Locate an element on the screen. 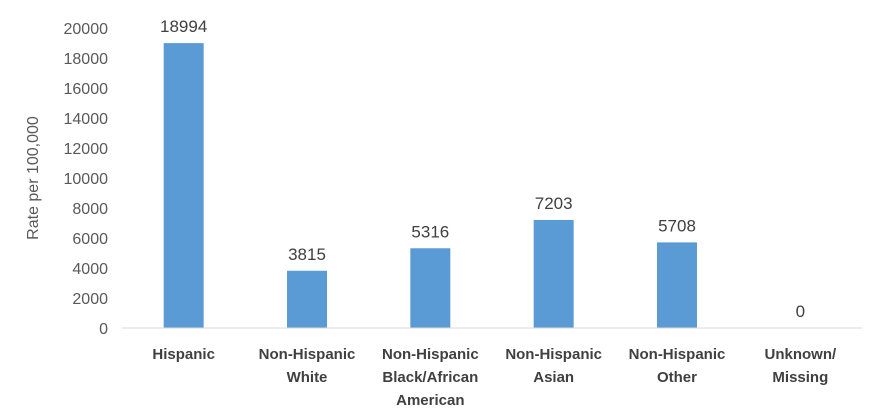 This screenshot has width=885, height=416. category-label: Unknown/ is located at coordinates (800, 354).